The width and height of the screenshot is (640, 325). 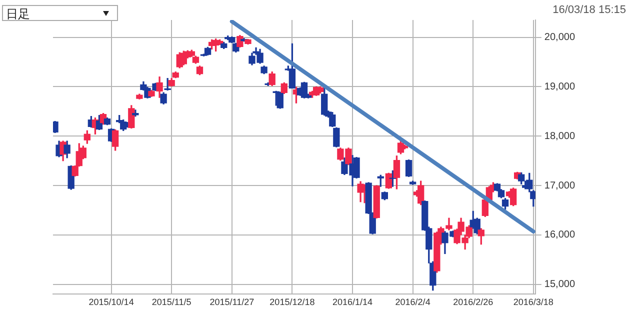 What do you see at coordinates (172, 302) in the screenshot?
I see `x-tick-label: 2015/11/5` at bounding box center [172, 302].